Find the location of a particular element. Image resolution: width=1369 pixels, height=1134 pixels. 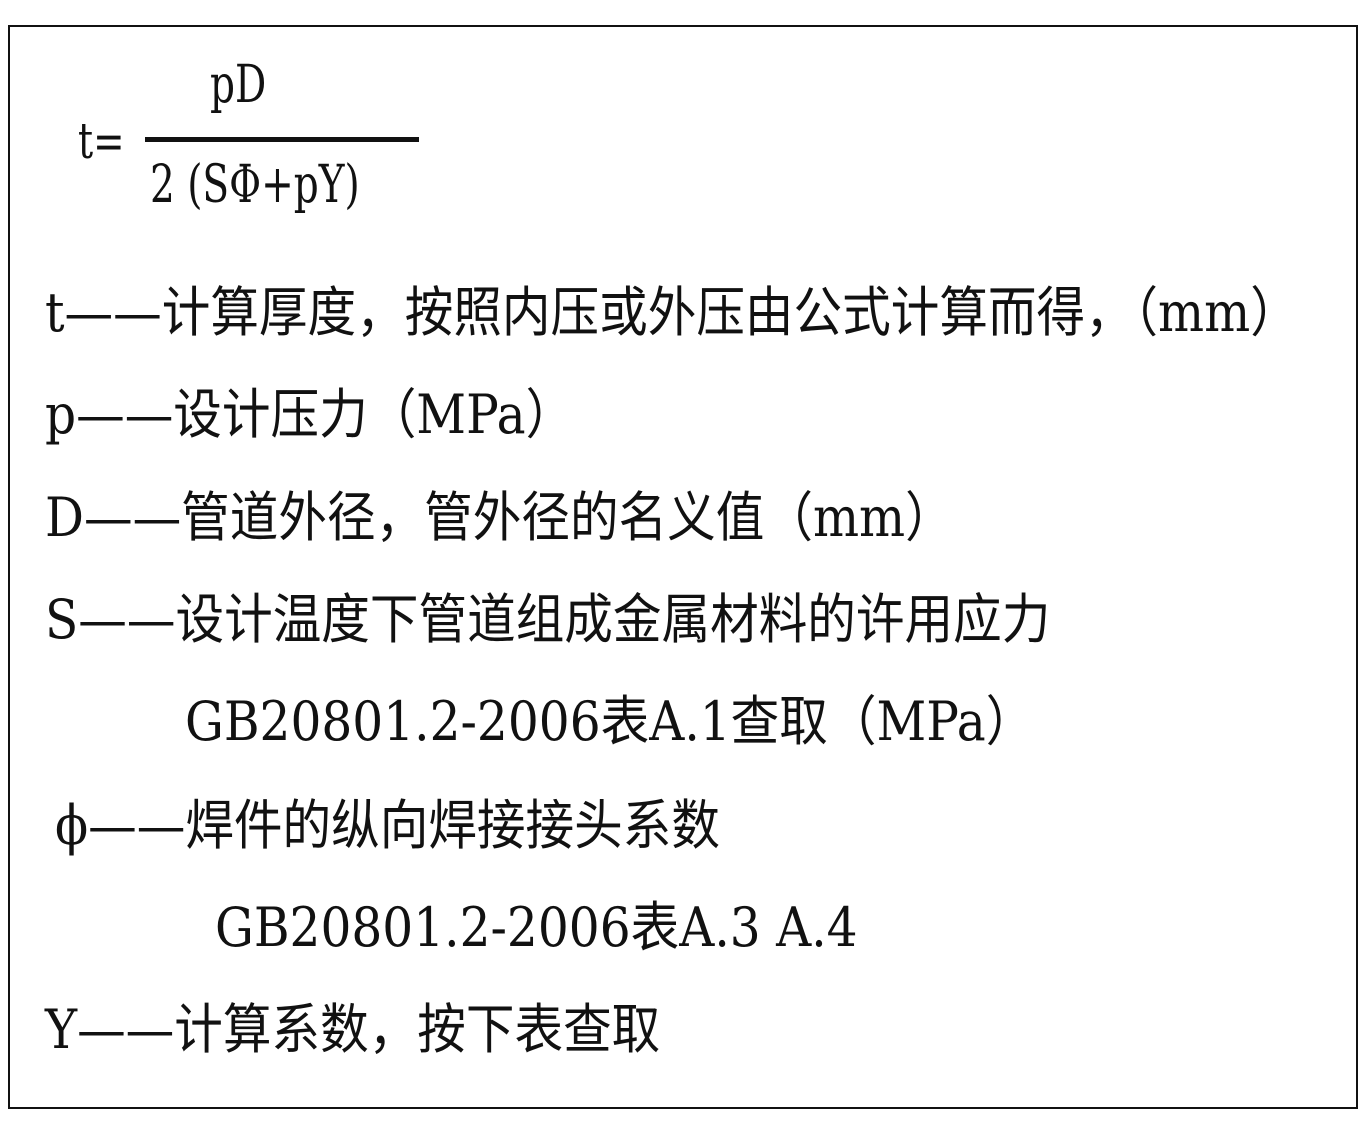

definition-y: Y——计算系数，按下表查取 is located at coordinates (353, 1029).